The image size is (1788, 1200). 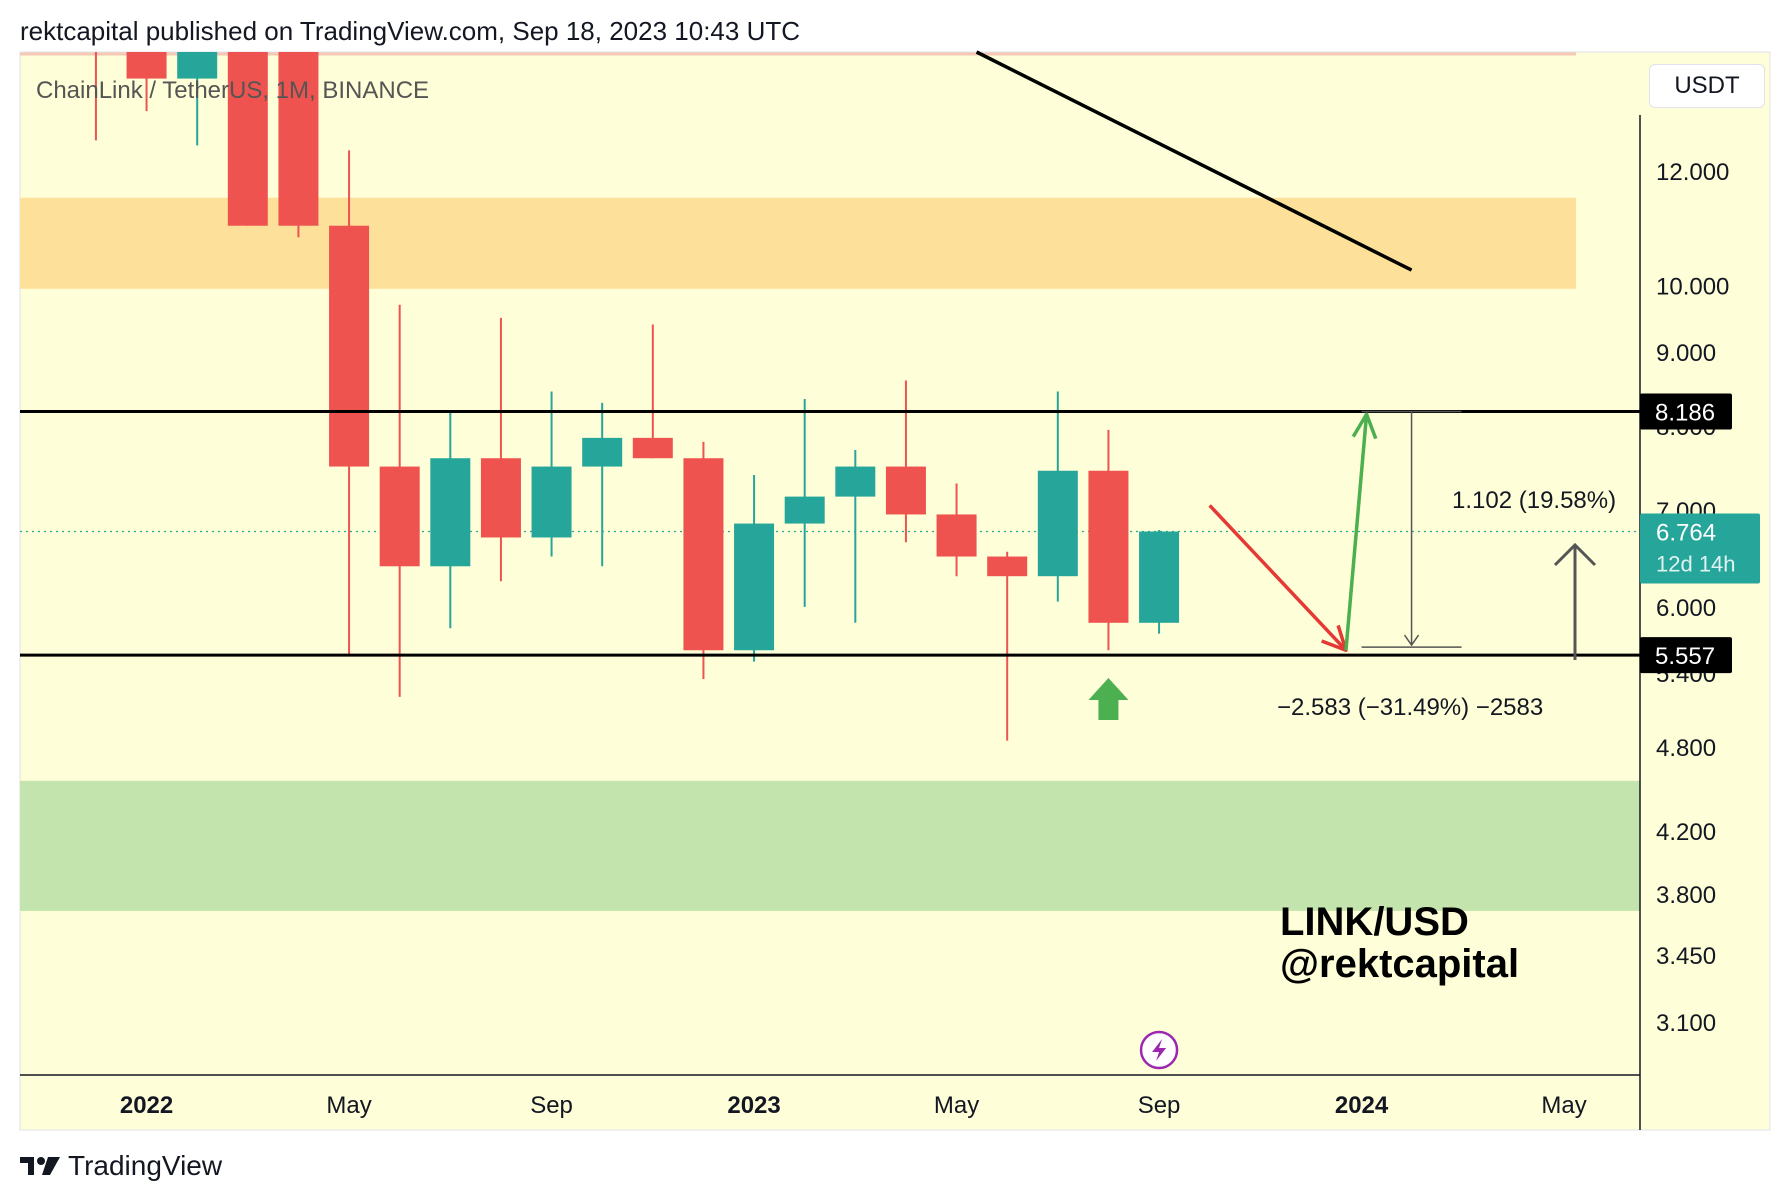 I want to click on last-price-label: 6.764, so click(x=1686, y=533).